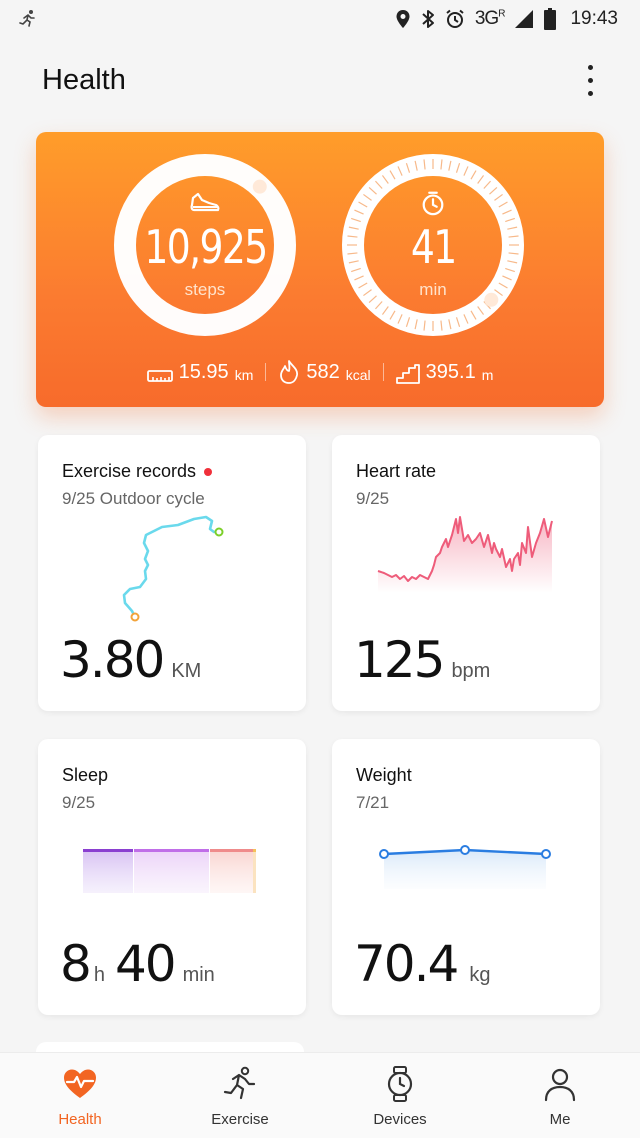  I want to click on running-notification-icon, so click(27, 18).